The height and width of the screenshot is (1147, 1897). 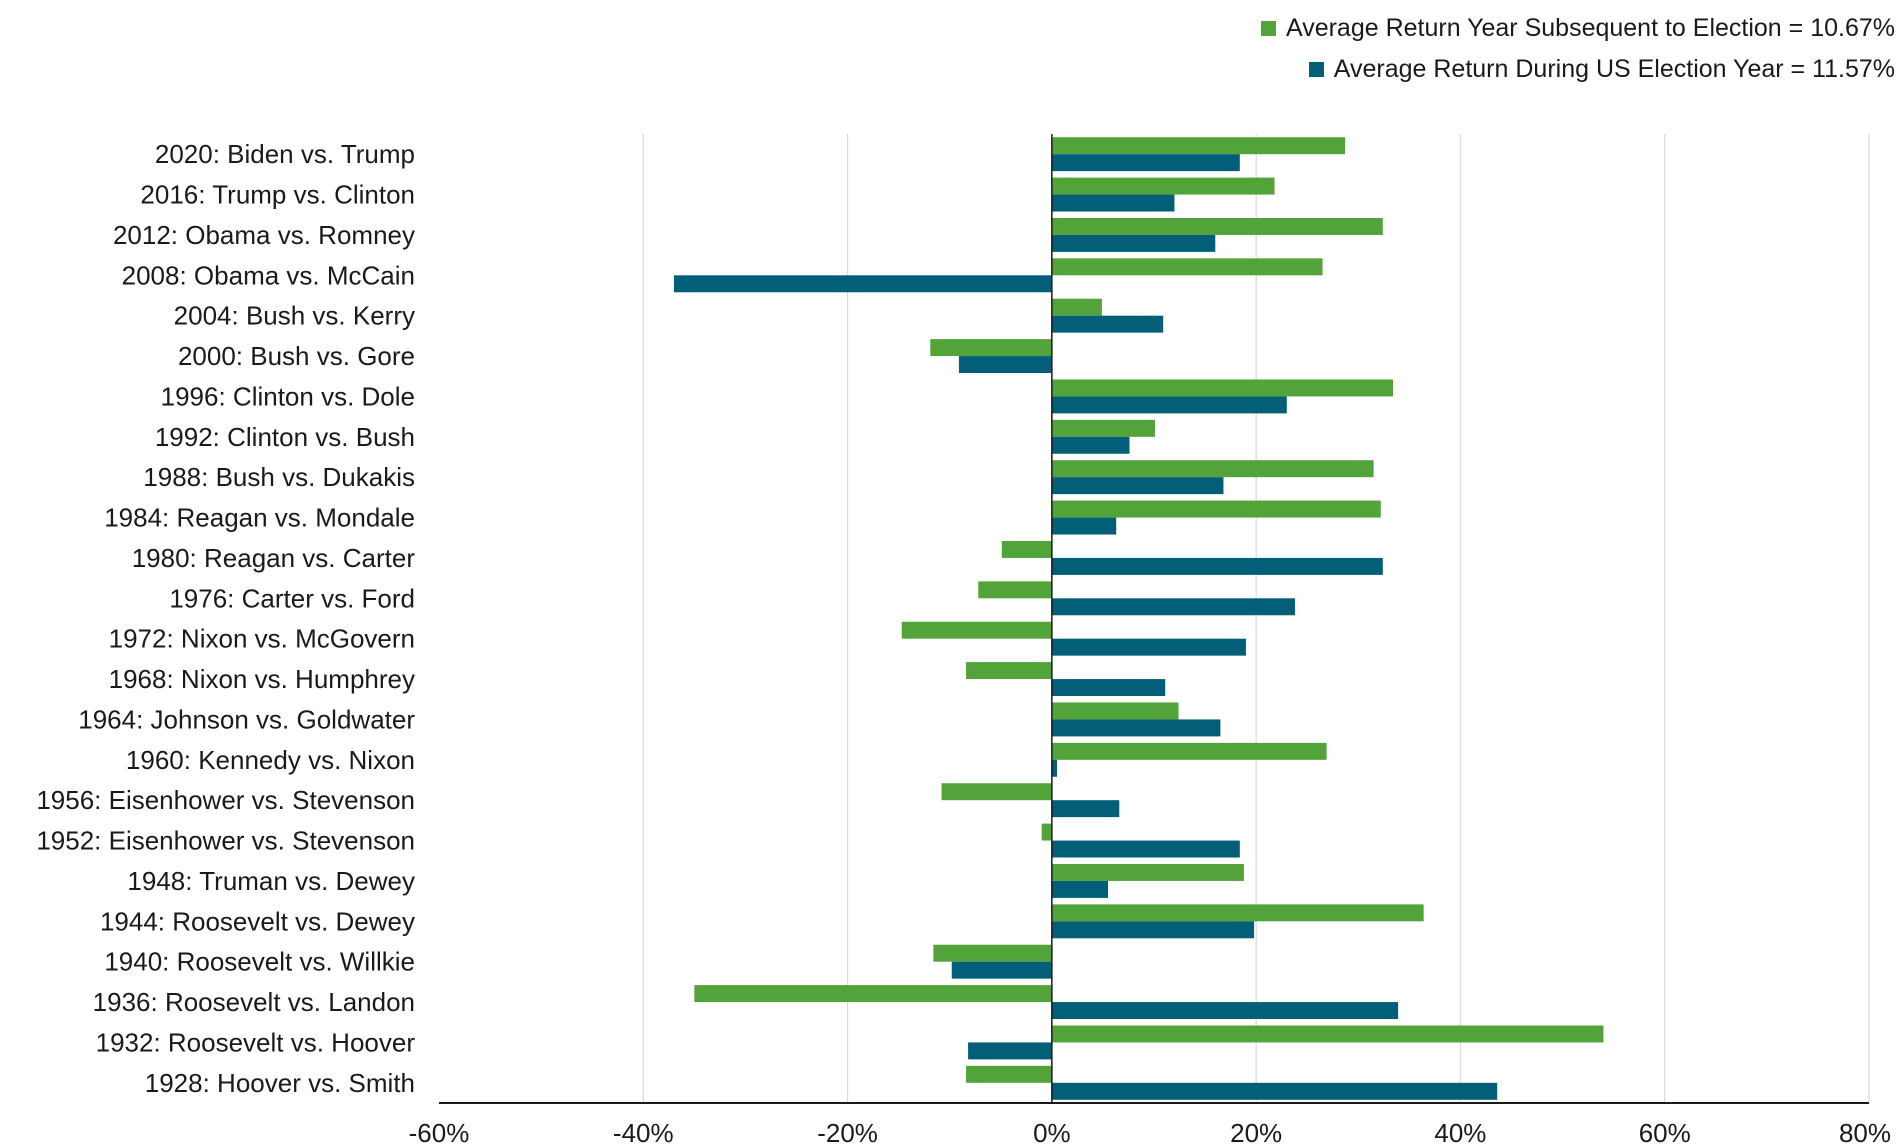 What do you see at coordinates (262, 639) in the screenshot?
I see `category-label: 1972: Nixon vs. McGovern` at bounding box center [262, 639].